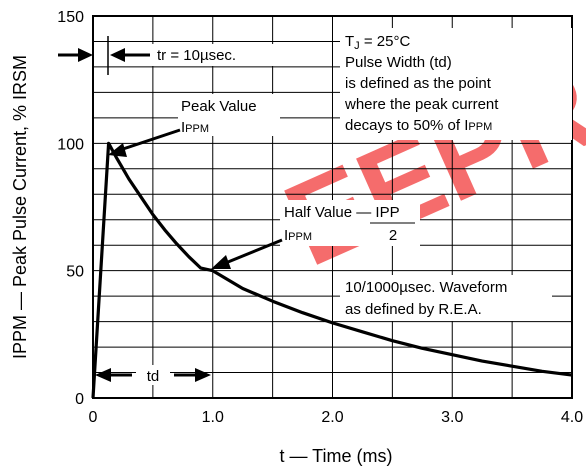 This screenshot has width=586, height=469. I want to click on peak-symbol: IPPM, so click(195, 127).